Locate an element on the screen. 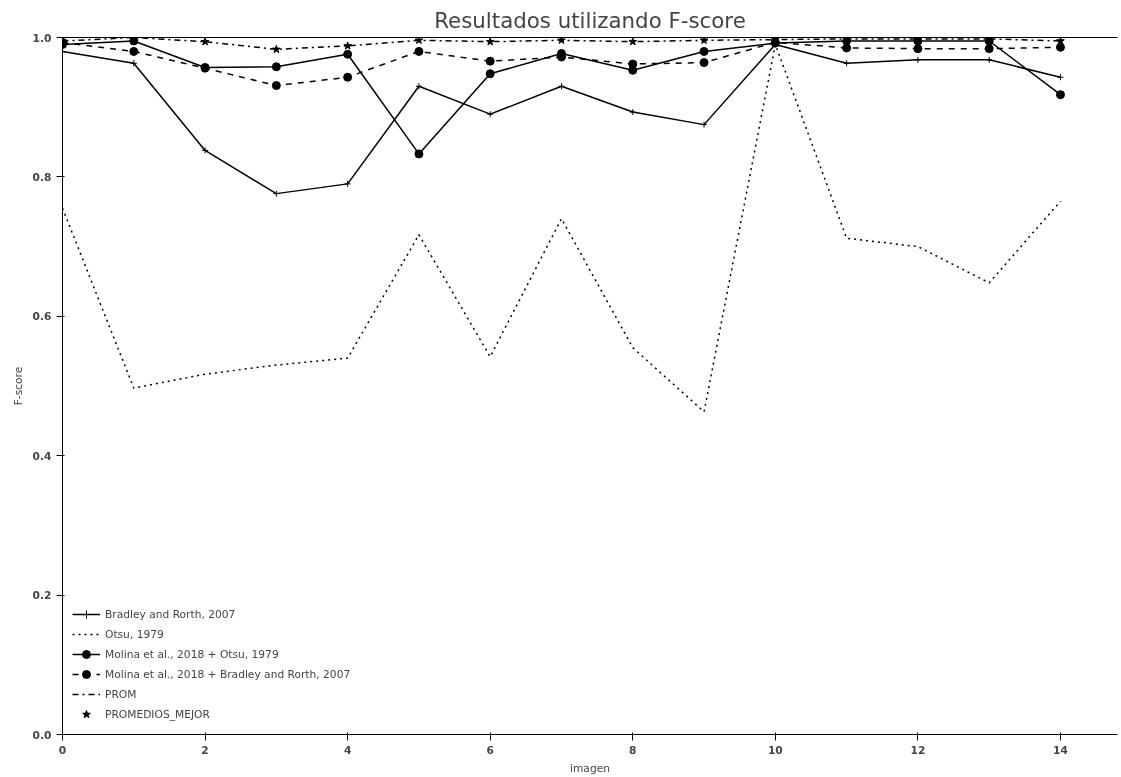 The width and height of the screenshot is (1121, 777). legend-label: PROMEDIOS_MEJOR is located at coordinates (157, 714).